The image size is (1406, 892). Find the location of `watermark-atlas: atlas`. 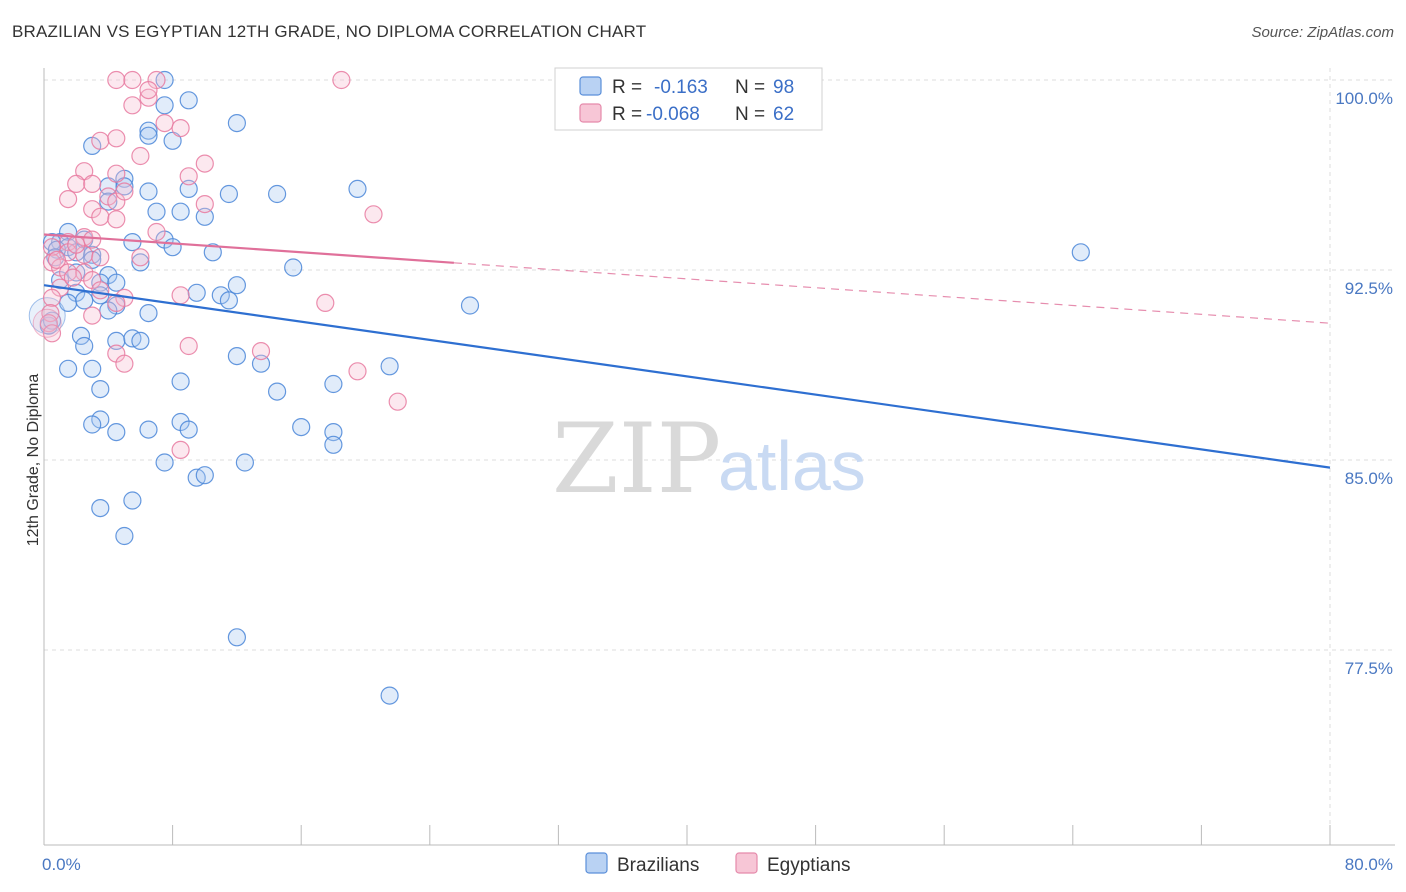

watermark-atlas: atlas is located at coordinates (792, 466).